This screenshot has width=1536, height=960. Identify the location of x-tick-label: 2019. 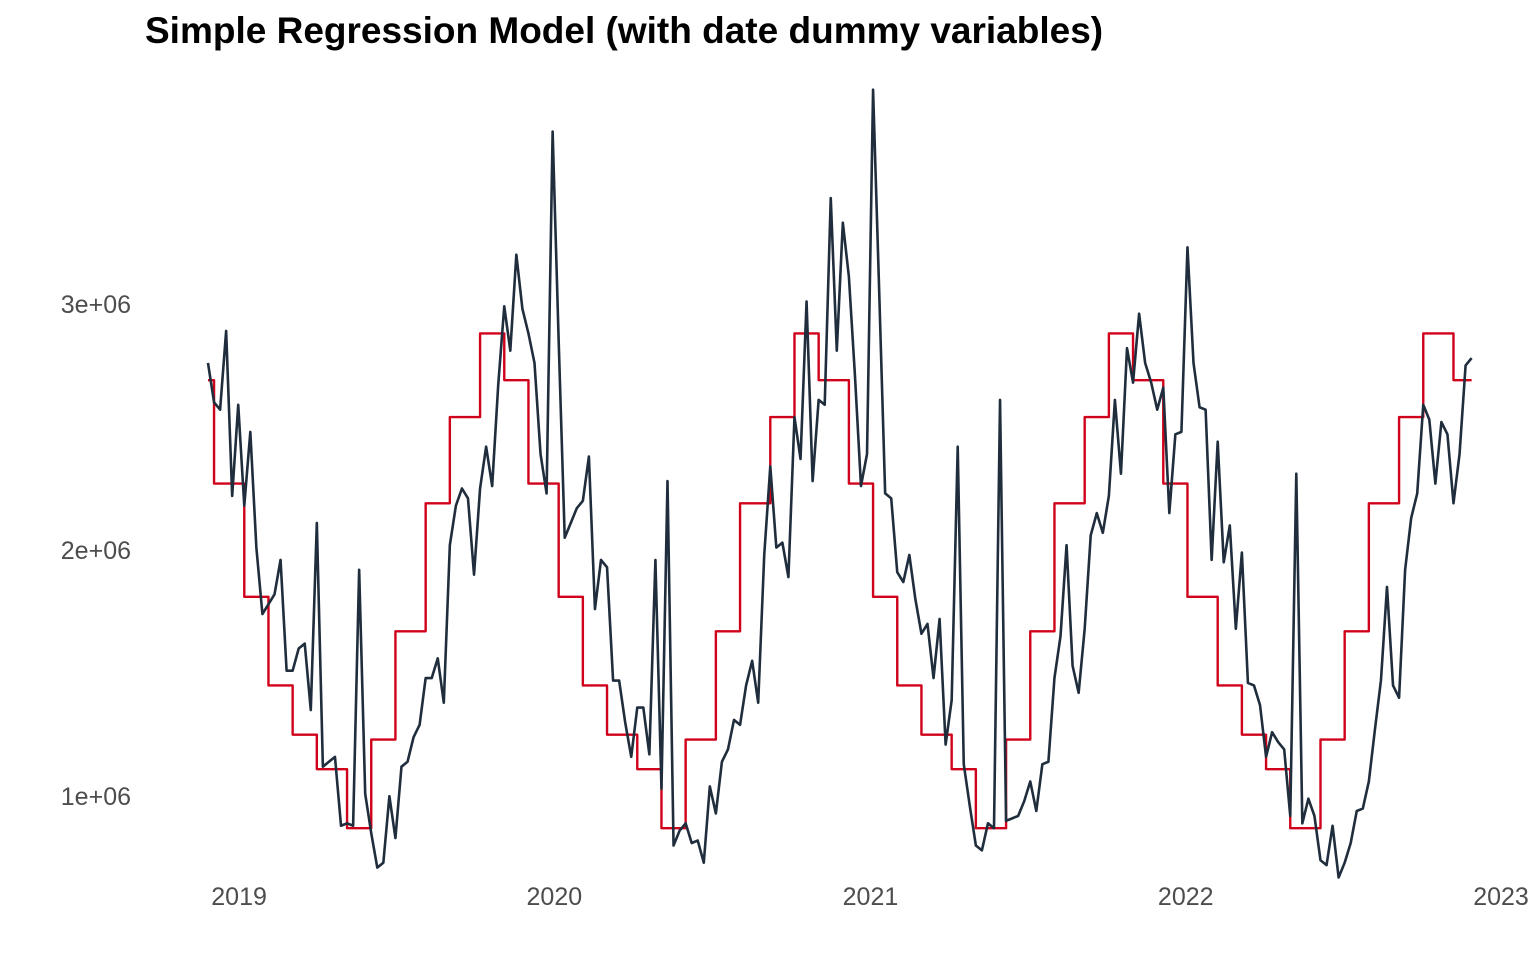
(239, 897).